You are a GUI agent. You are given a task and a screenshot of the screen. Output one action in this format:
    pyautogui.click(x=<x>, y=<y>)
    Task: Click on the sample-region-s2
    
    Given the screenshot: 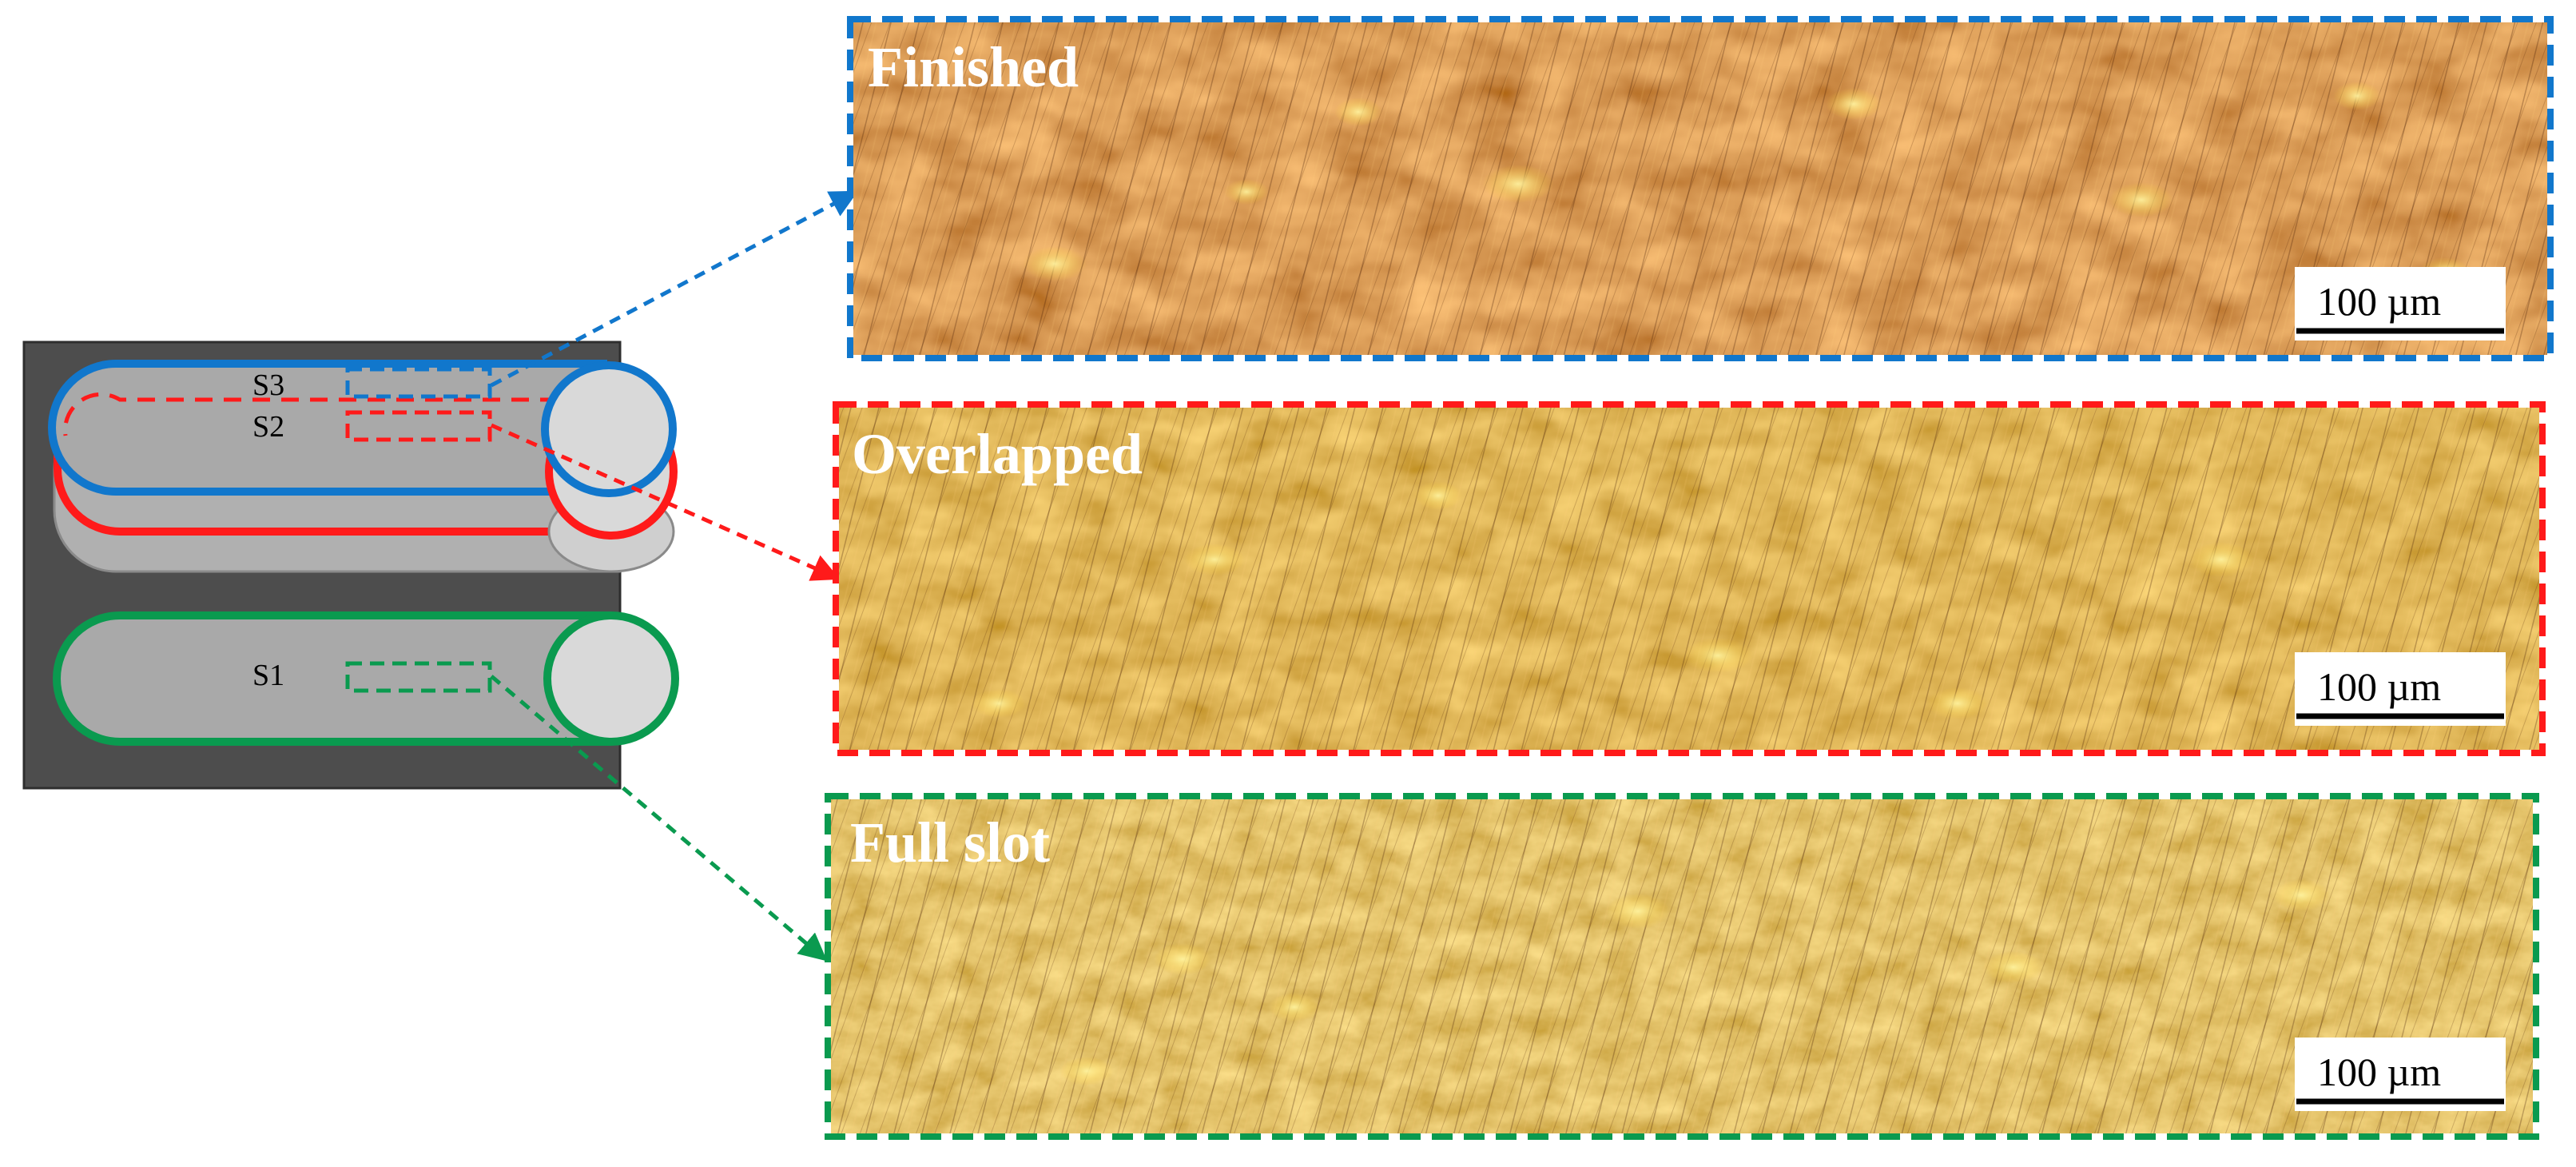 What is the action you would take?
    pyautogui.click(x=418, y=426)
    